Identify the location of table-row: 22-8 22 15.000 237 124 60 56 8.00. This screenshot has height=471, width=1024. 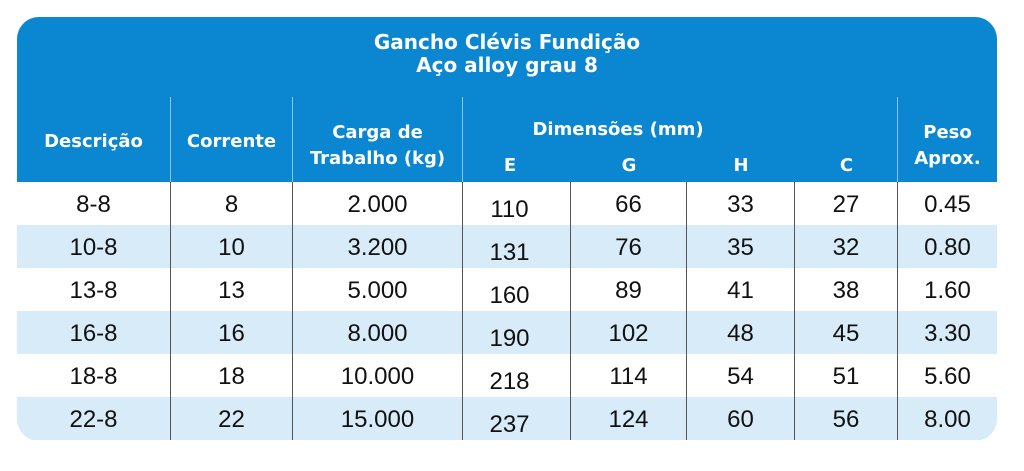
(507, 418).